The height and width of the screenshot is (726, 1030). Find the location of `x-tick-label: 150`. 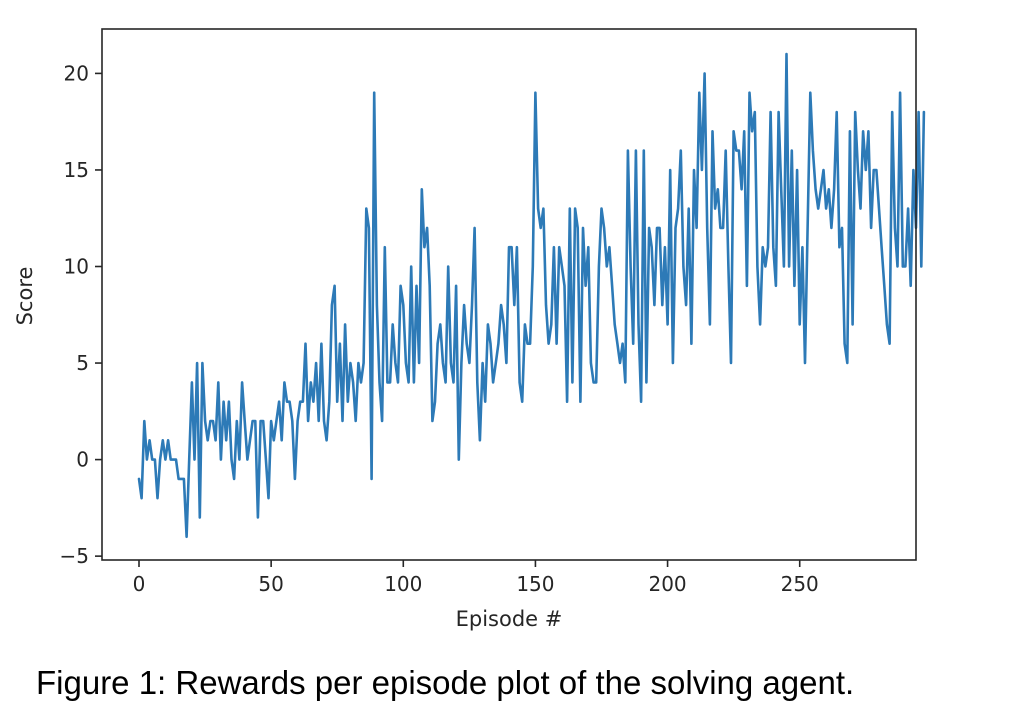

x-tick-label: 150 is located at coordinates (535, 584).